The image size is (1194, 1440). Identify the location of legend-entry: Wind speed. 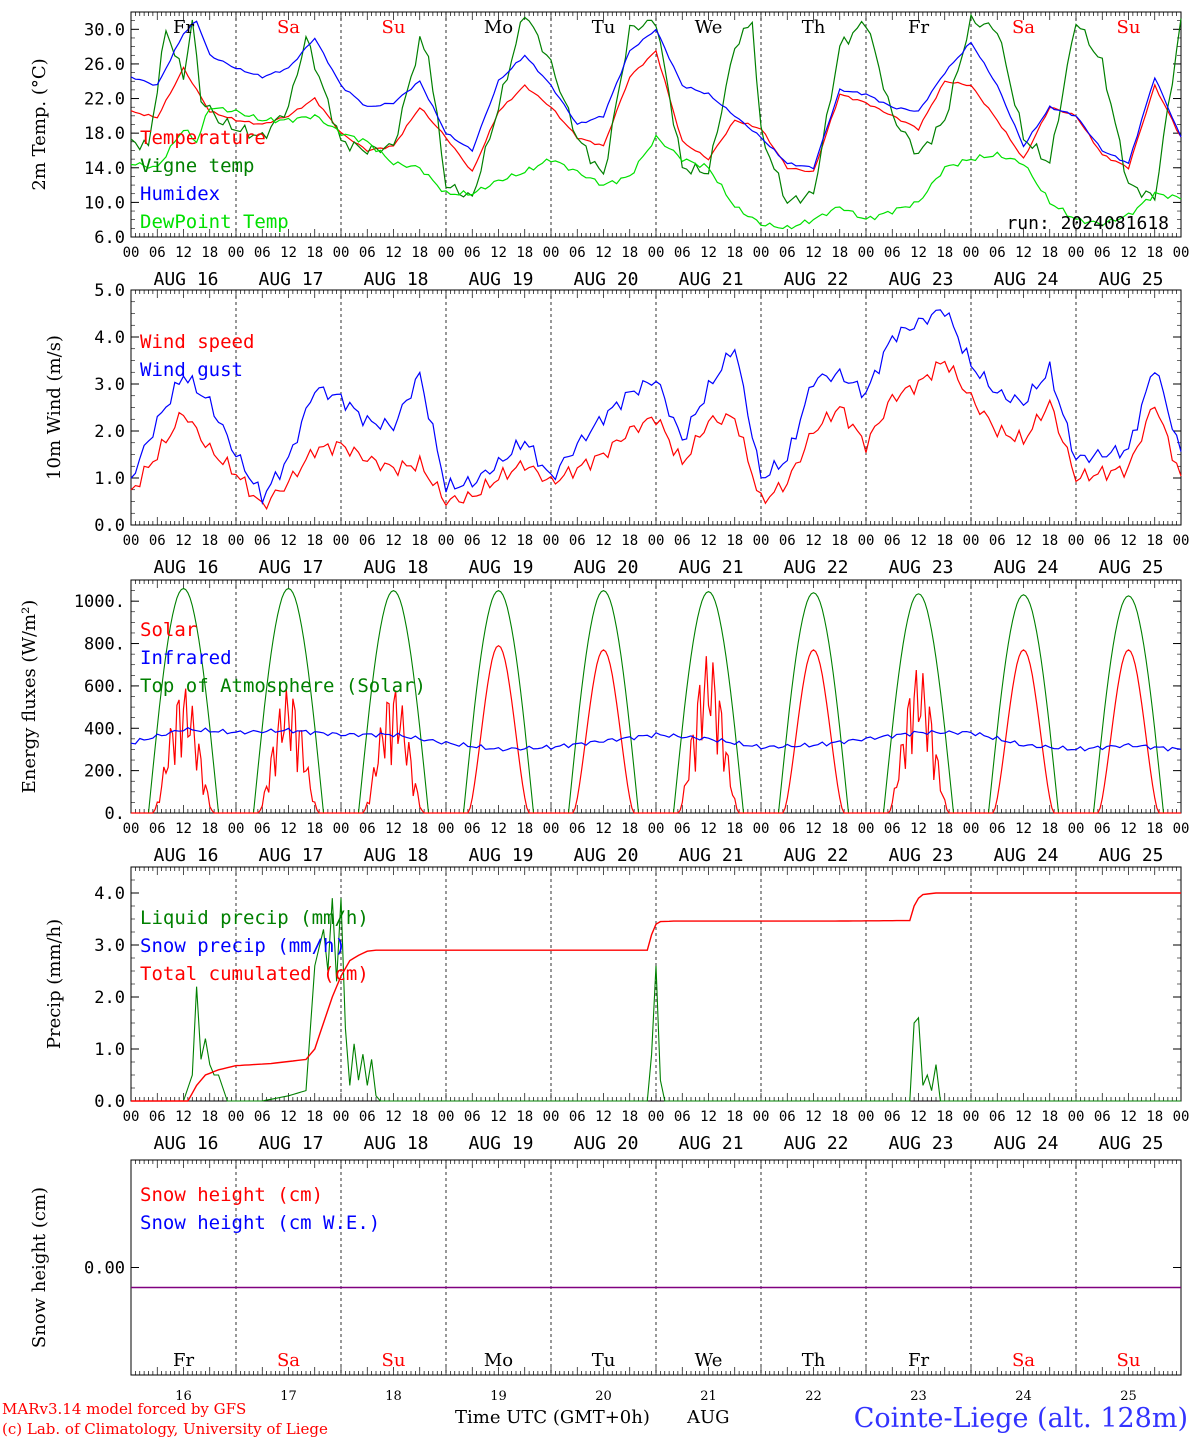
(197, 342).